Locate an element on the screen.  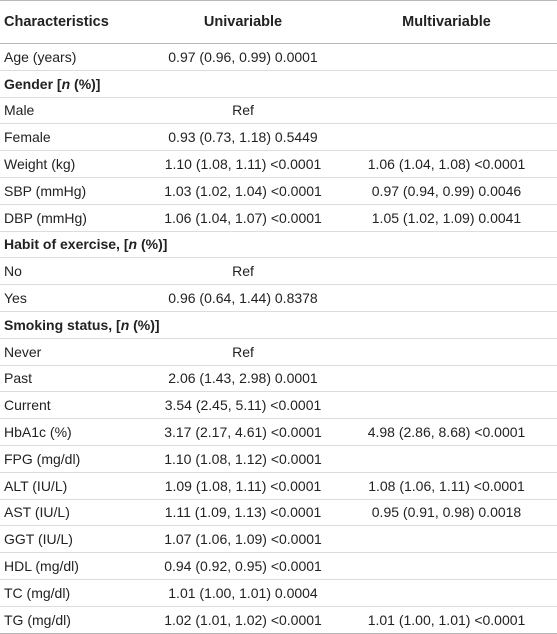
table-row: Current 3.54 (2.45, 5.11) <0.0001 is located at coordinates (278, 405).